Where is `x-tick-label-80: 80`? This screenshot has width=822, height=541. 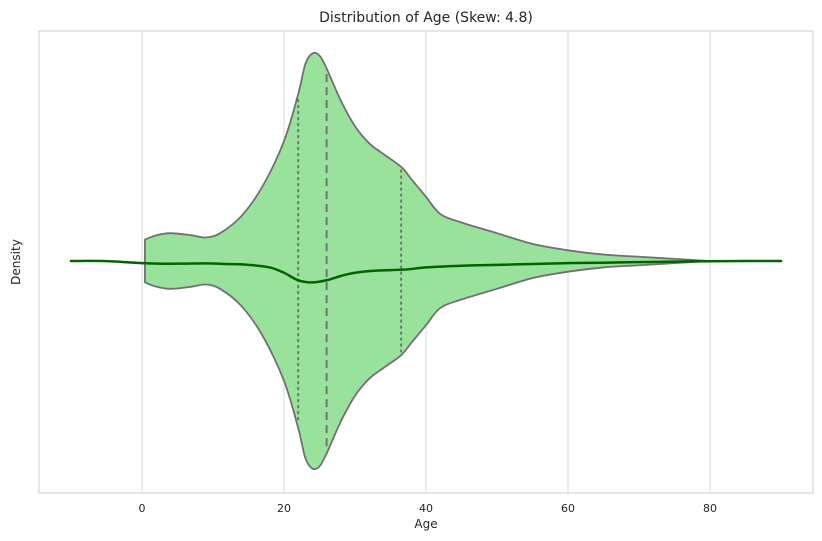 x-tick-label-80: 80 is located at coordinates (710, 508).